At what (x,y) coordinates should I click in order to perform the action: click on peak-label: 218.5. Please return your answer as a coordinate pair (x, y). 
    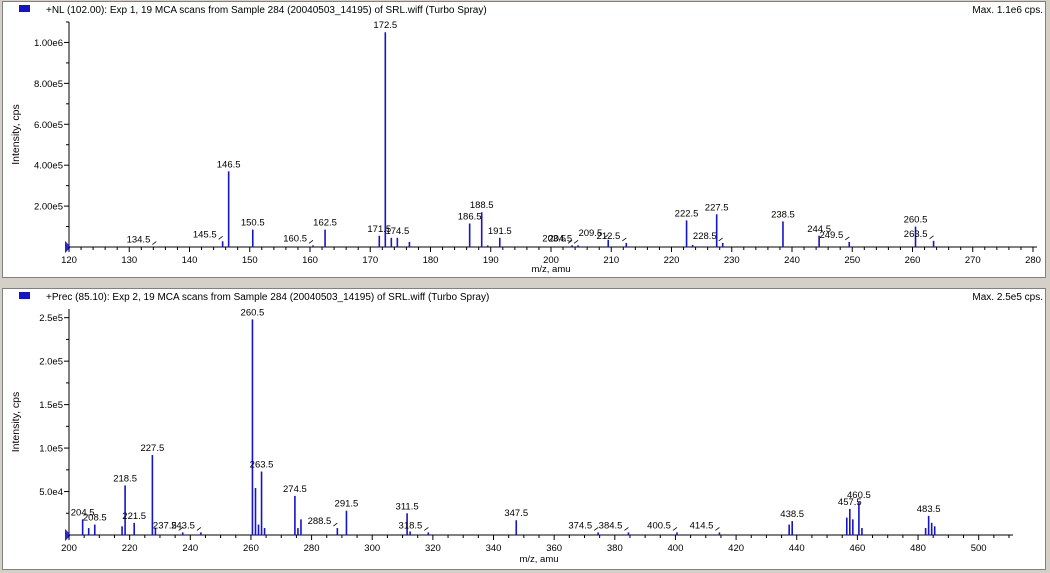
    Looking at the image, I should click on (125, 478).